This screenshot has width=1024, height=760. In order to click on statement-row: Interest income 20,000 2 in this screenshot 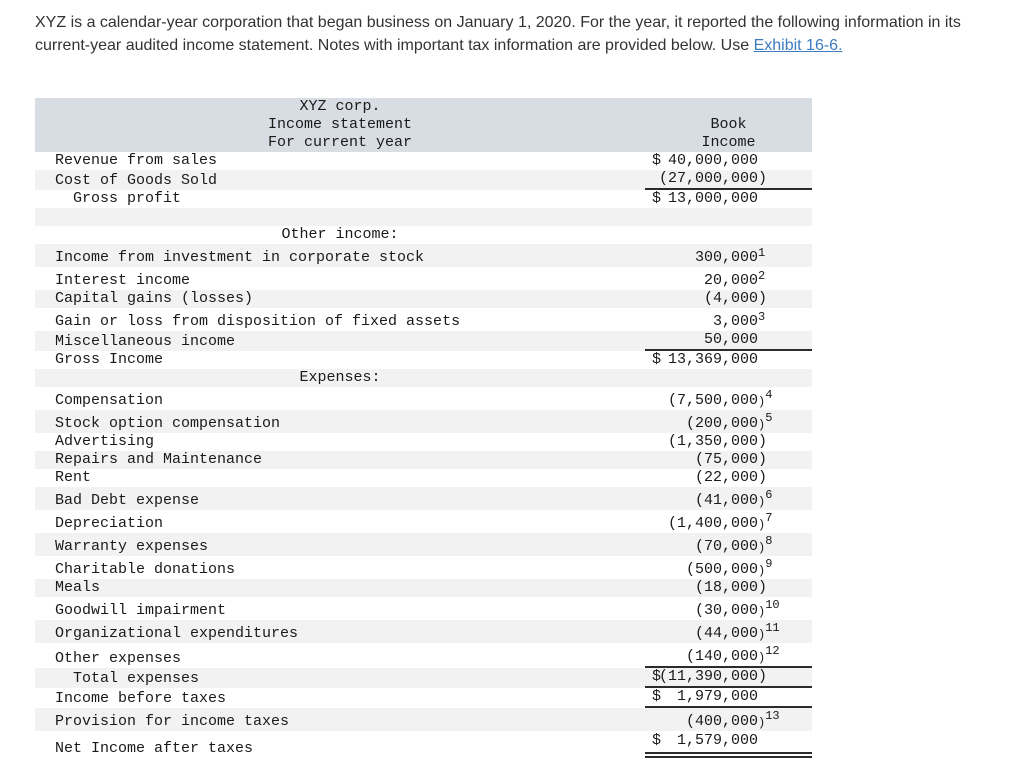, I will do `click(423, 278)`.